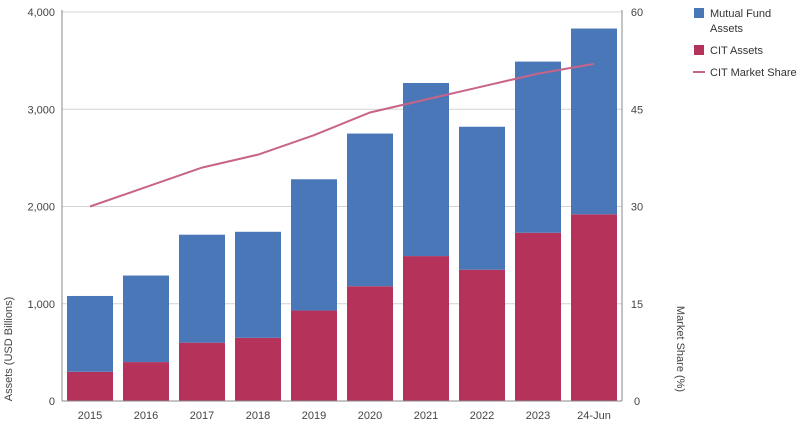 Image resolution: width=800 pixels, height=427 pixels. I want to click on y-left-tick-label: 2,000, so click(41, 208).